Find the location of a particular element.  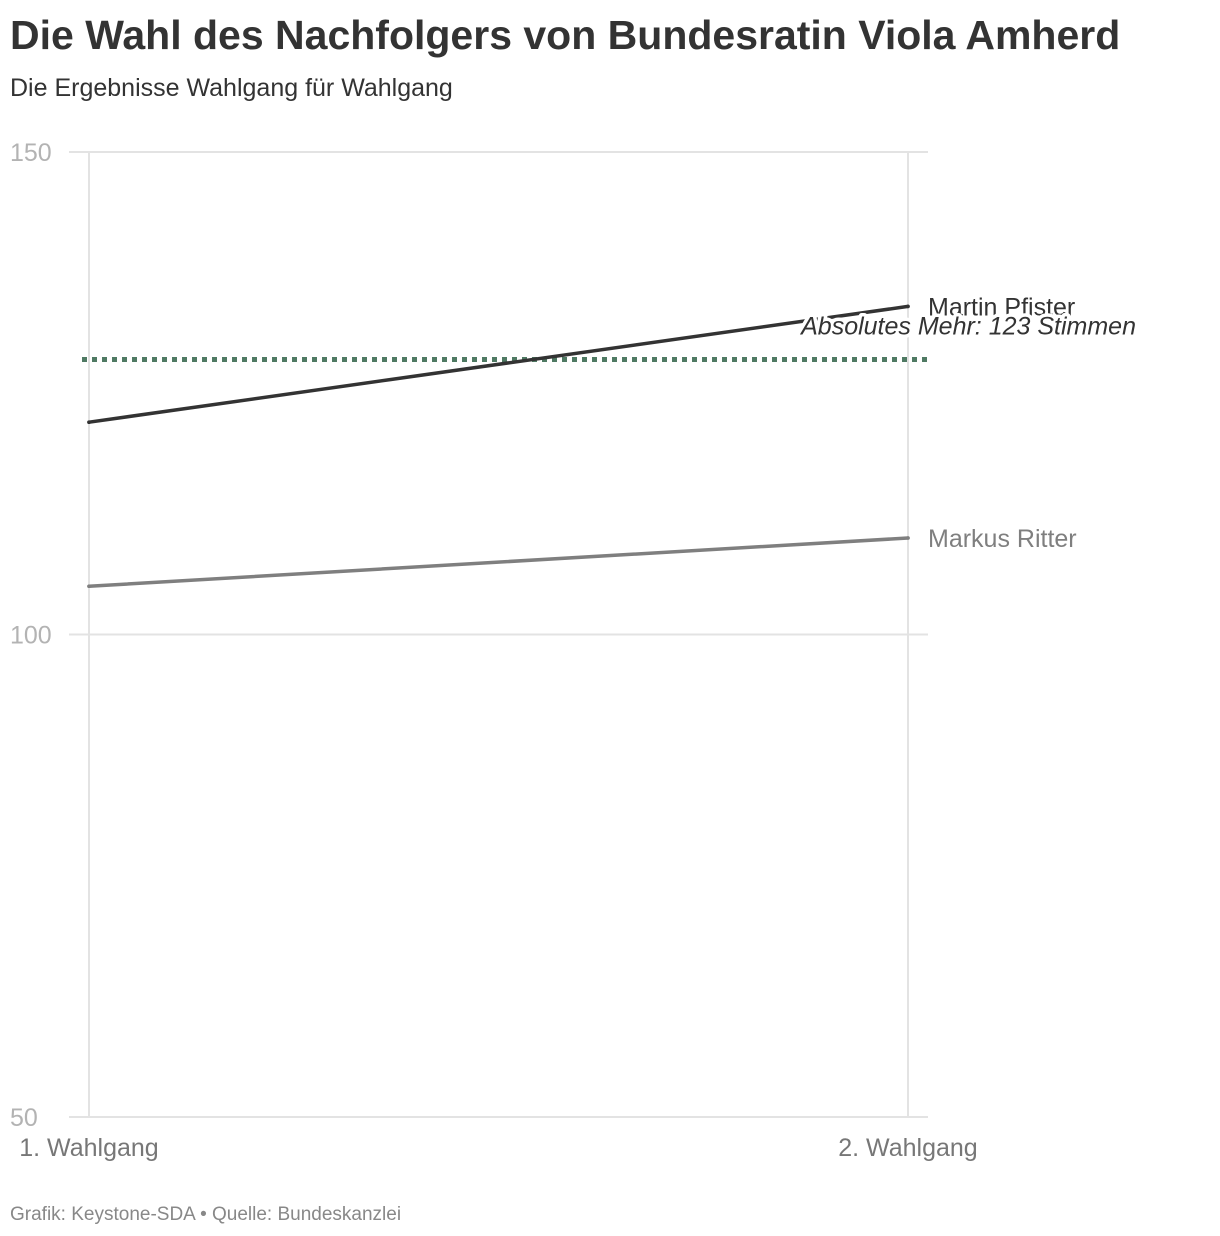

x-tick-label: 1. Wahlgang is located at coordinates (88, 1148).